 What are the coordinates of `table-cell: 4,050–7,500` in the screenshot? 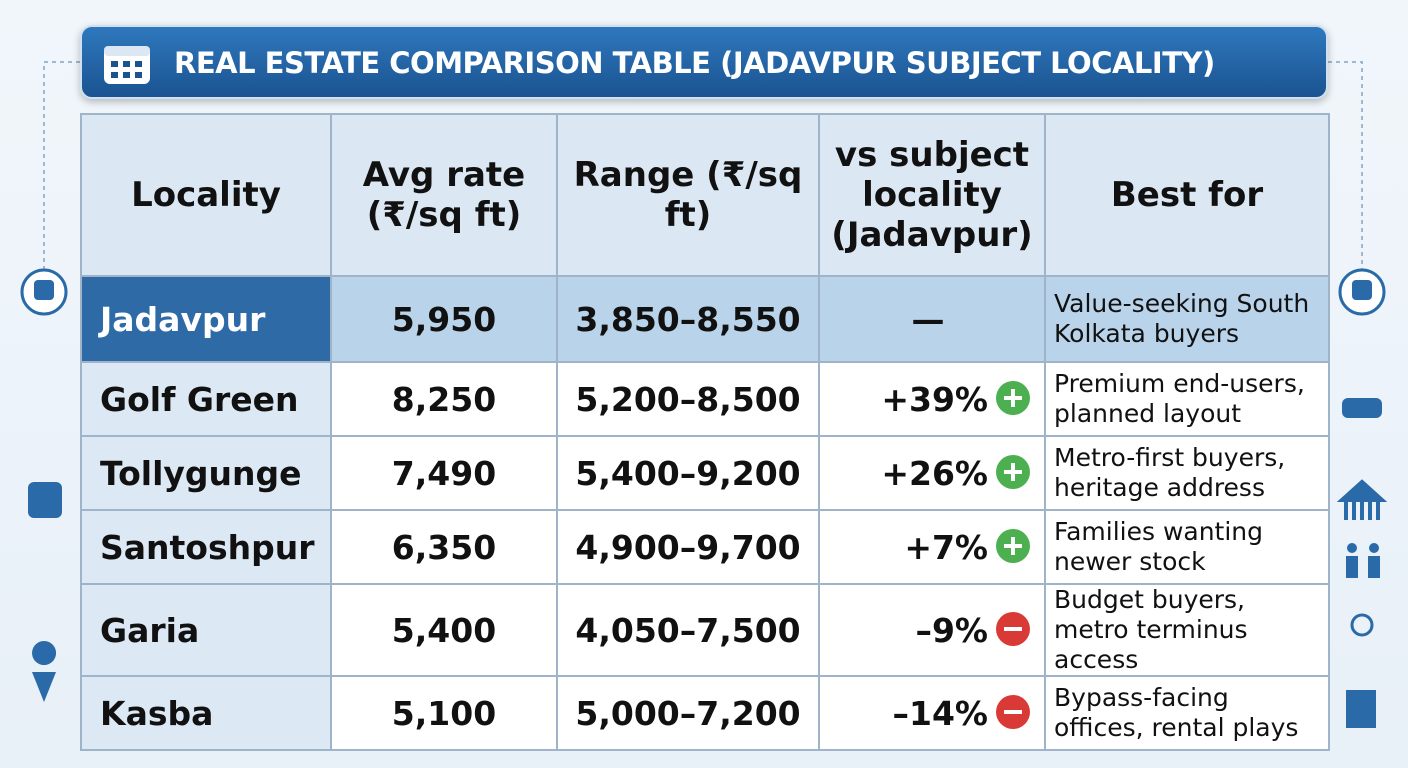 It's located at (688, 630).